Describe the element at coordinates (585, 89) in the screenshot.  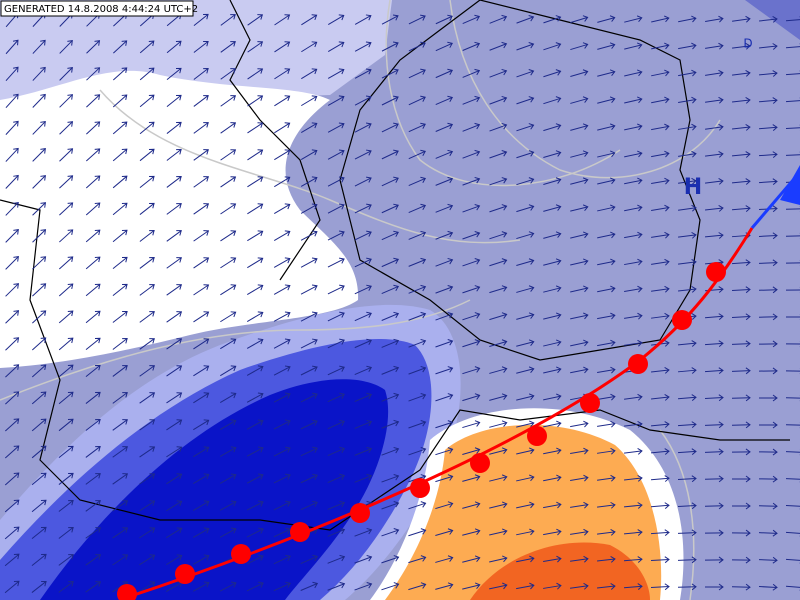
I see `isobar` at that location.